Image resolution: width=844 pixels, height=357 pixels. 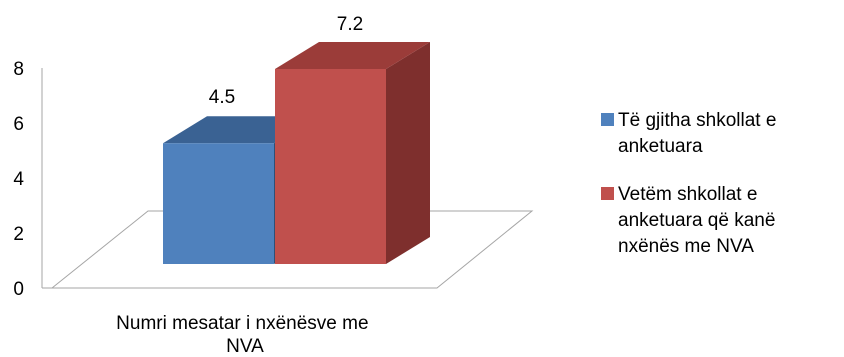 I want to click on data-label-series-1: 4.5, so click(x=222, y=97).